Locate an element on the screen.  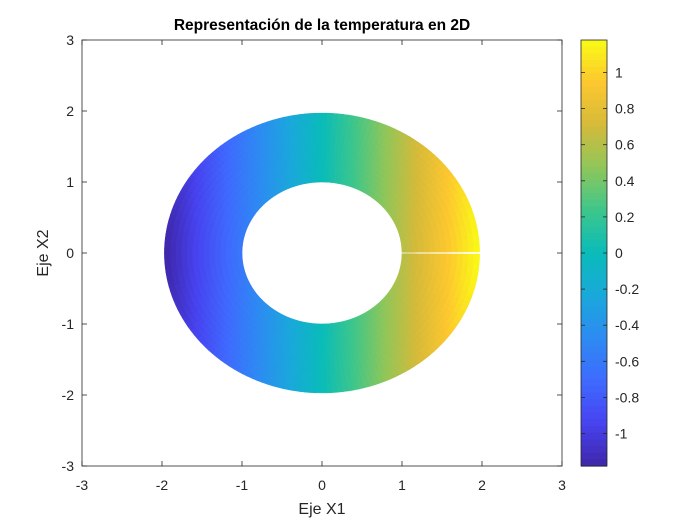
colorbar-tick-label: 0.8 is located at coordinates (625, 109).